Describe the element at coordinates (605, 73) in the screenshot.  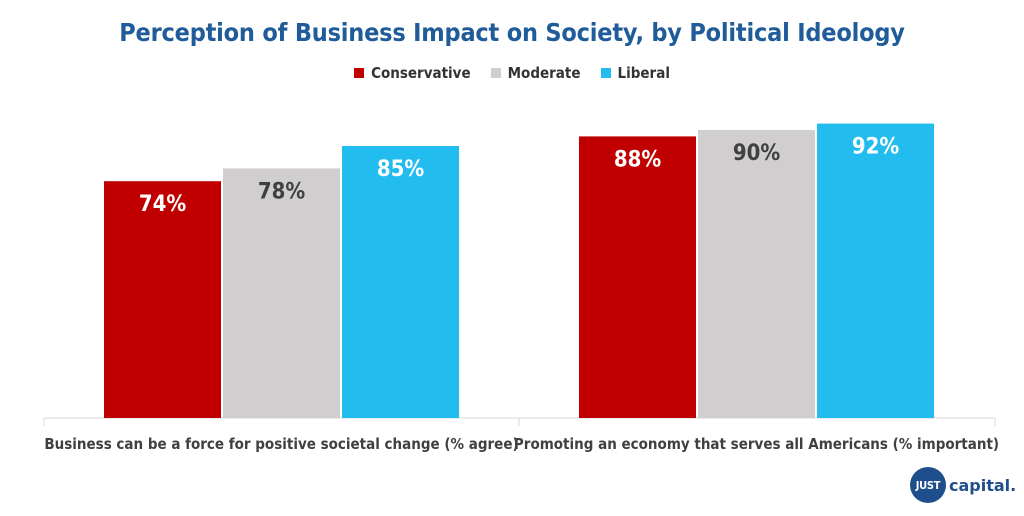
I see `legend-swatch-liberal` at that location.